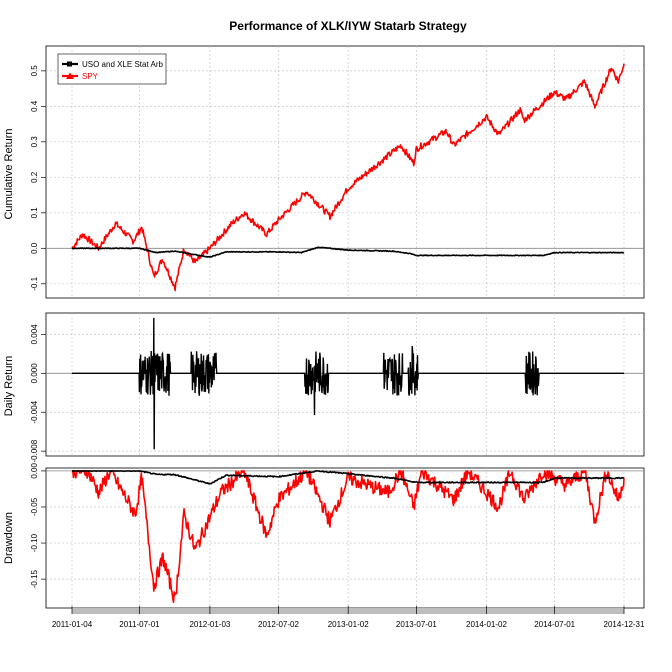  I want to click on legend-label-spy: SPY, so click(90, 76).